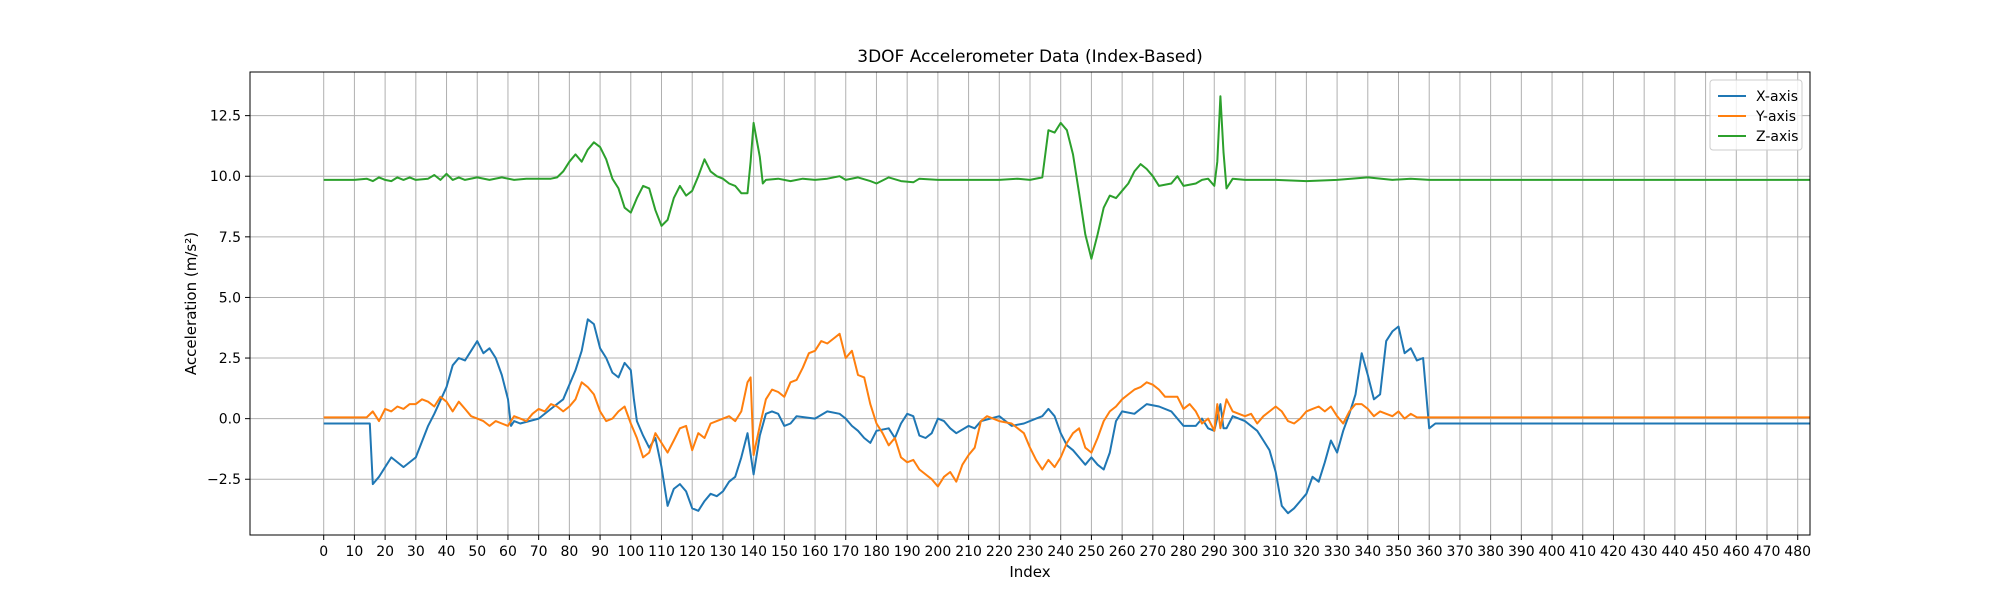 The width and height of the screenshot is (2000, 600). What do you see at coordinates (600, 552) in the screenshot?
I see `x-tick-label: 90` at bounding box center [600, 552].